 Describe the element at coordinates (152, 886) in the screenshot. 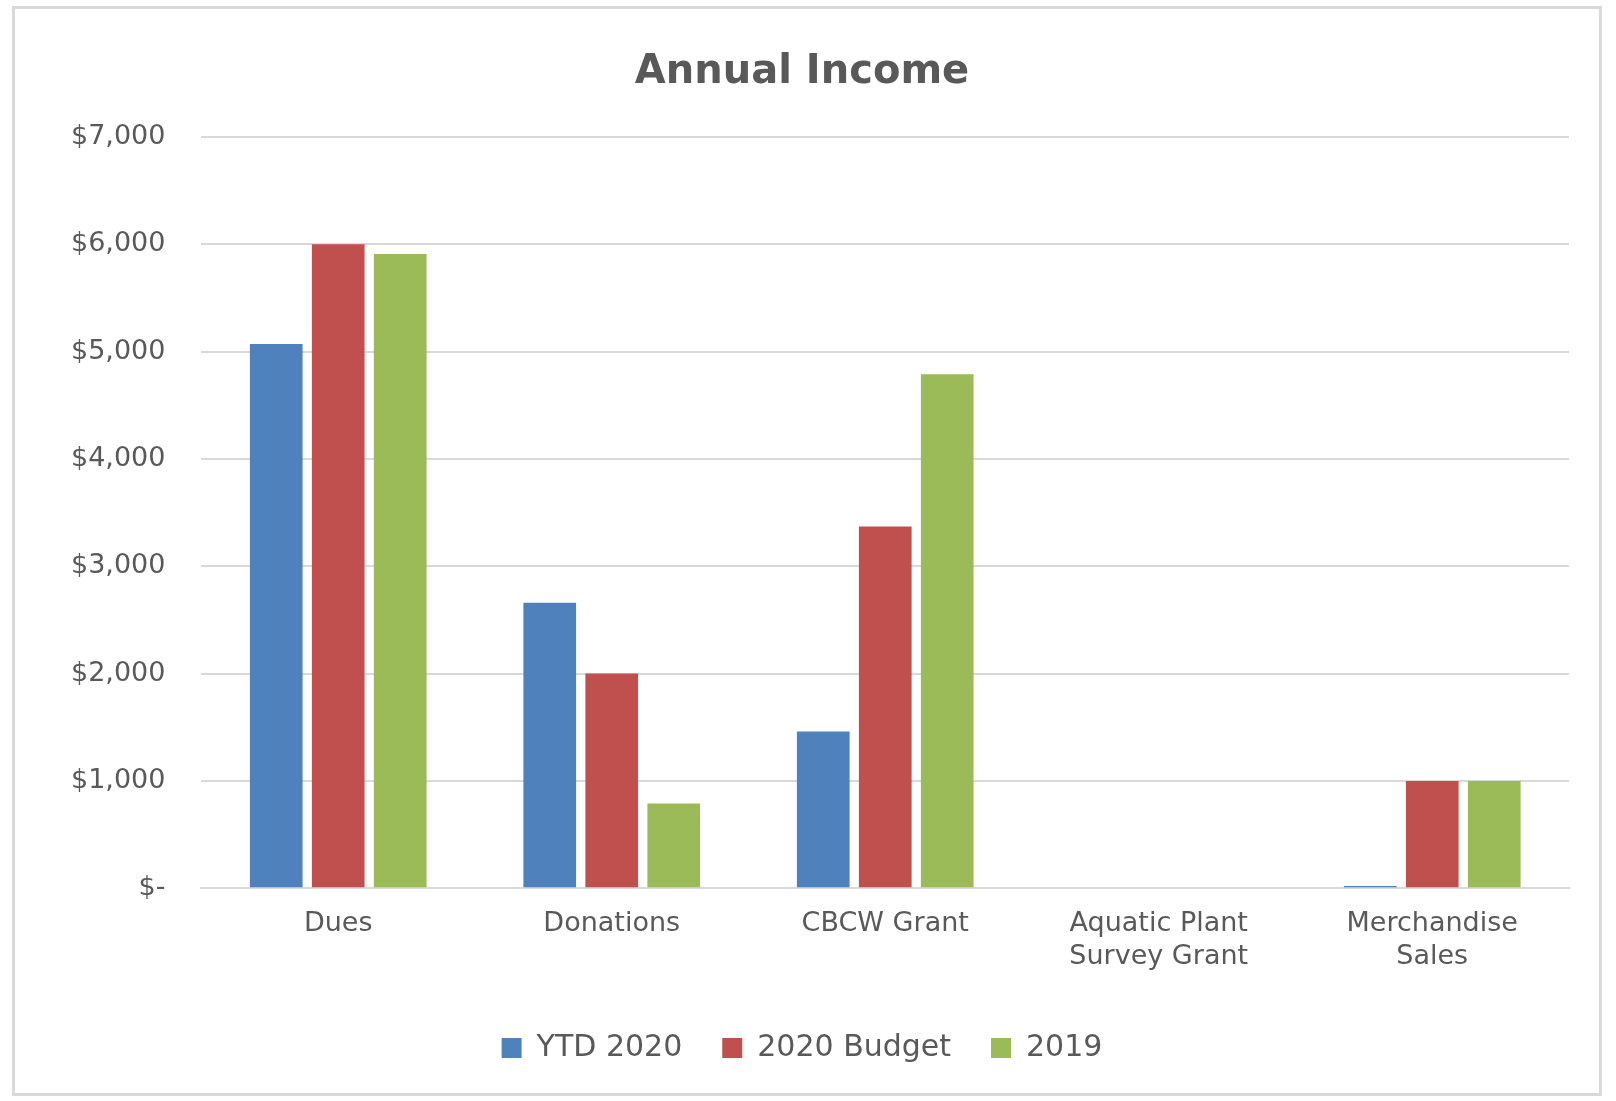

I see `y-tick-label: $-` at that location.